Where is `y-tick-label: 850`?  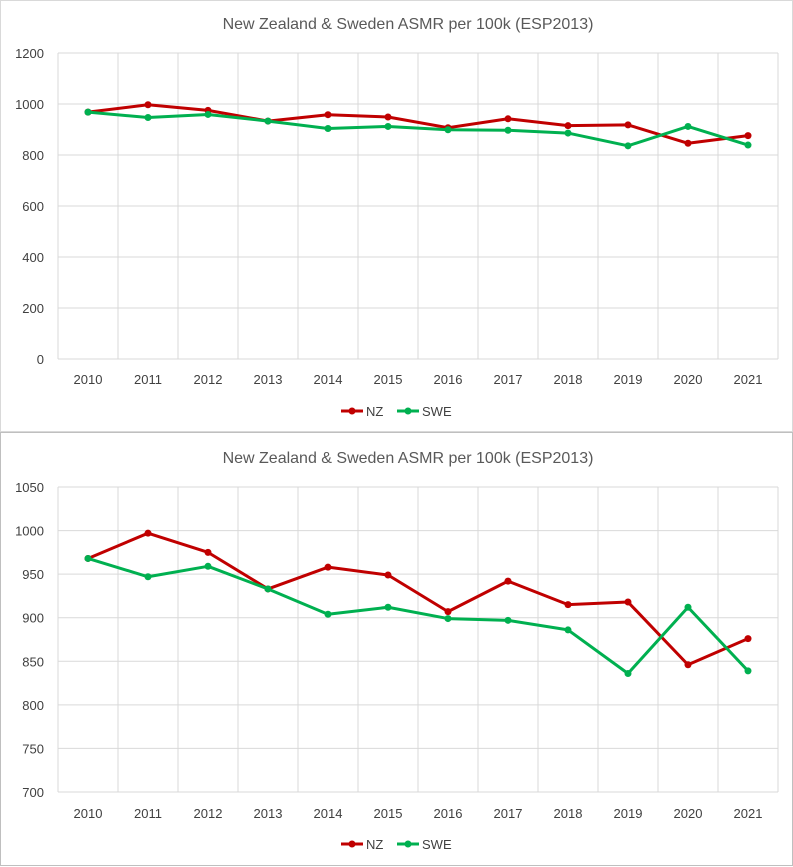
y-tick-label: 850 is located at coordinates (33, 661).